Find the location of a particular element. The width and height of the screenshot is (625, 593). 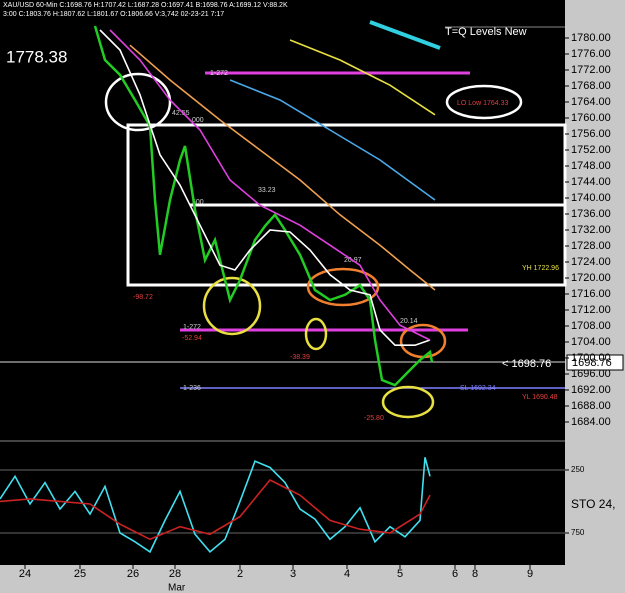

y-tick-label: 1732.00 is located at coordinates (591, 230).